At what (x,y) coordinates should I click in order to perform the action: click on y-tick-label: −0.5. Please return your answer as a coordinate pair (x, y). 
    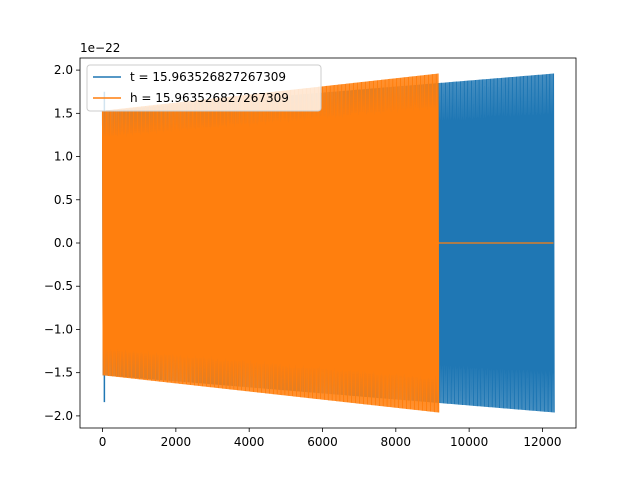
    Looking at the image, I should click on (58, 286).